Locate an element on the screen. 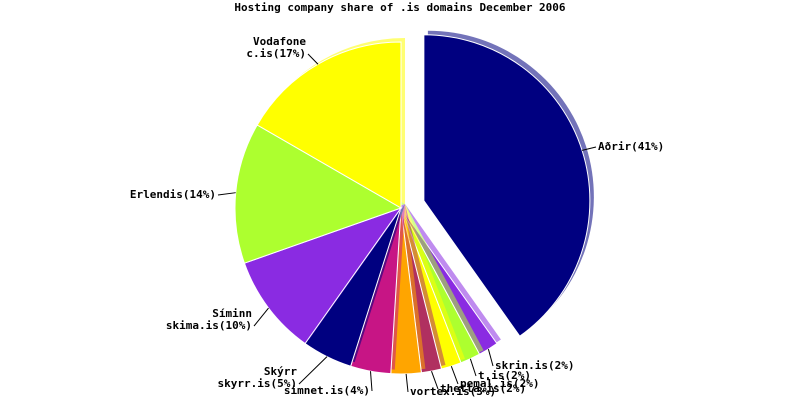  slice-label: Síminn skima.is(10%) is located at coordinates (209, 319).